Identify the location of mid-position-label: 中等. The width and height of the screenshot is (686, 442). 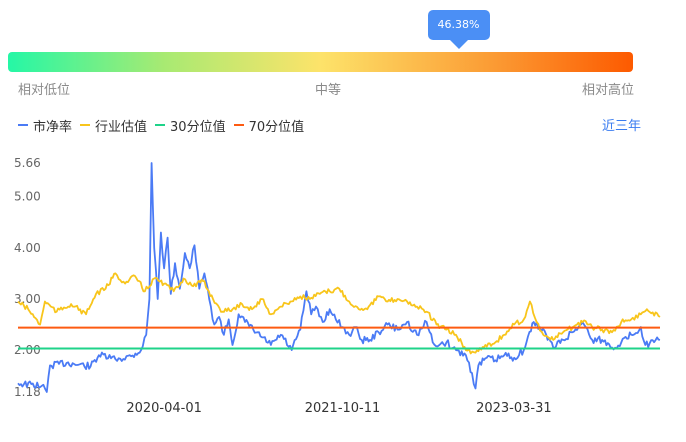
(328, 90).